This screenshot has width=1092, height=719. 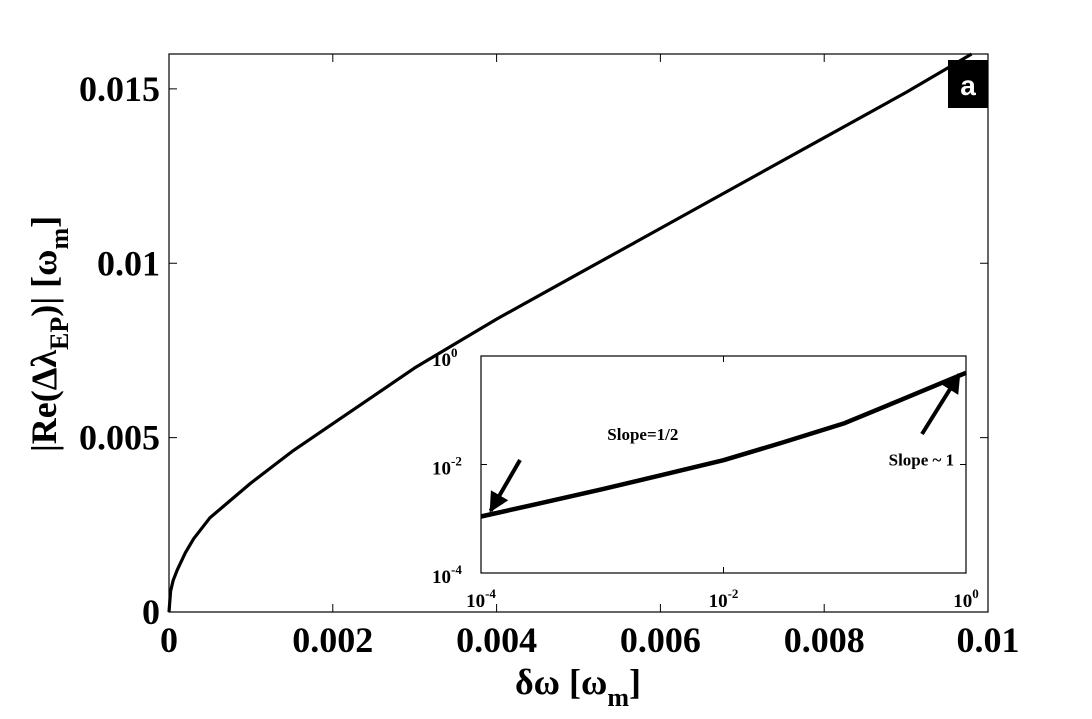 I want to click on x-axis-label: δω [ωm], so click(x=578, y=687).